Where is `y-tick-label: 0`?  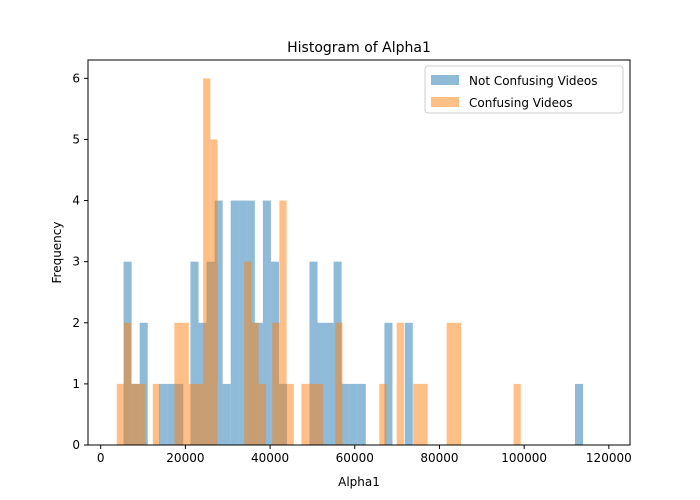
y-tick-label: 0 is located at coordinates (76, 445).